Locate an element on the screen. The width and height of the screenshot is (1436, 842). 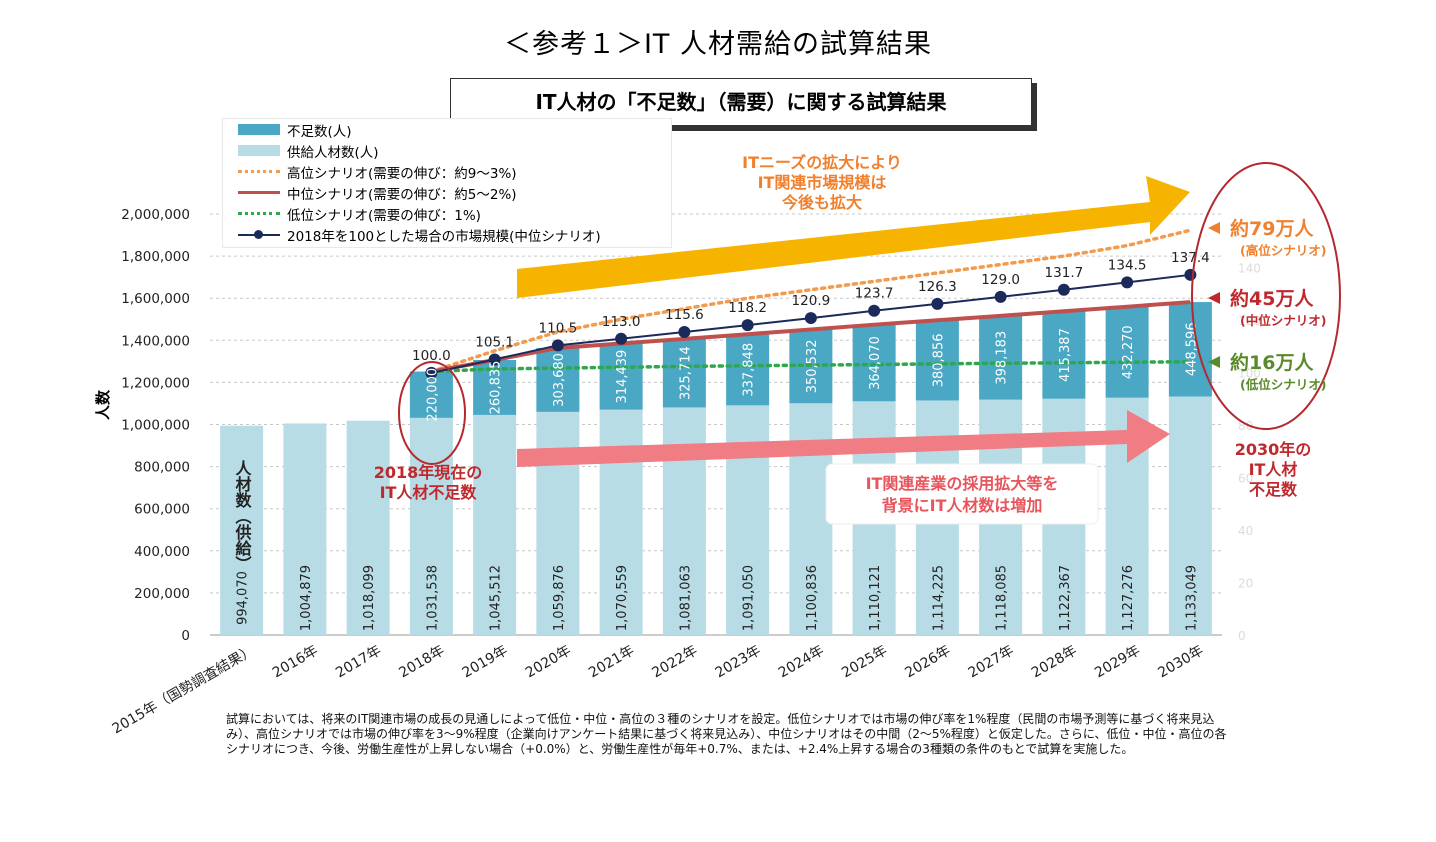
shortage-value-label: 398,183 is located at coordinates (1002, 358).